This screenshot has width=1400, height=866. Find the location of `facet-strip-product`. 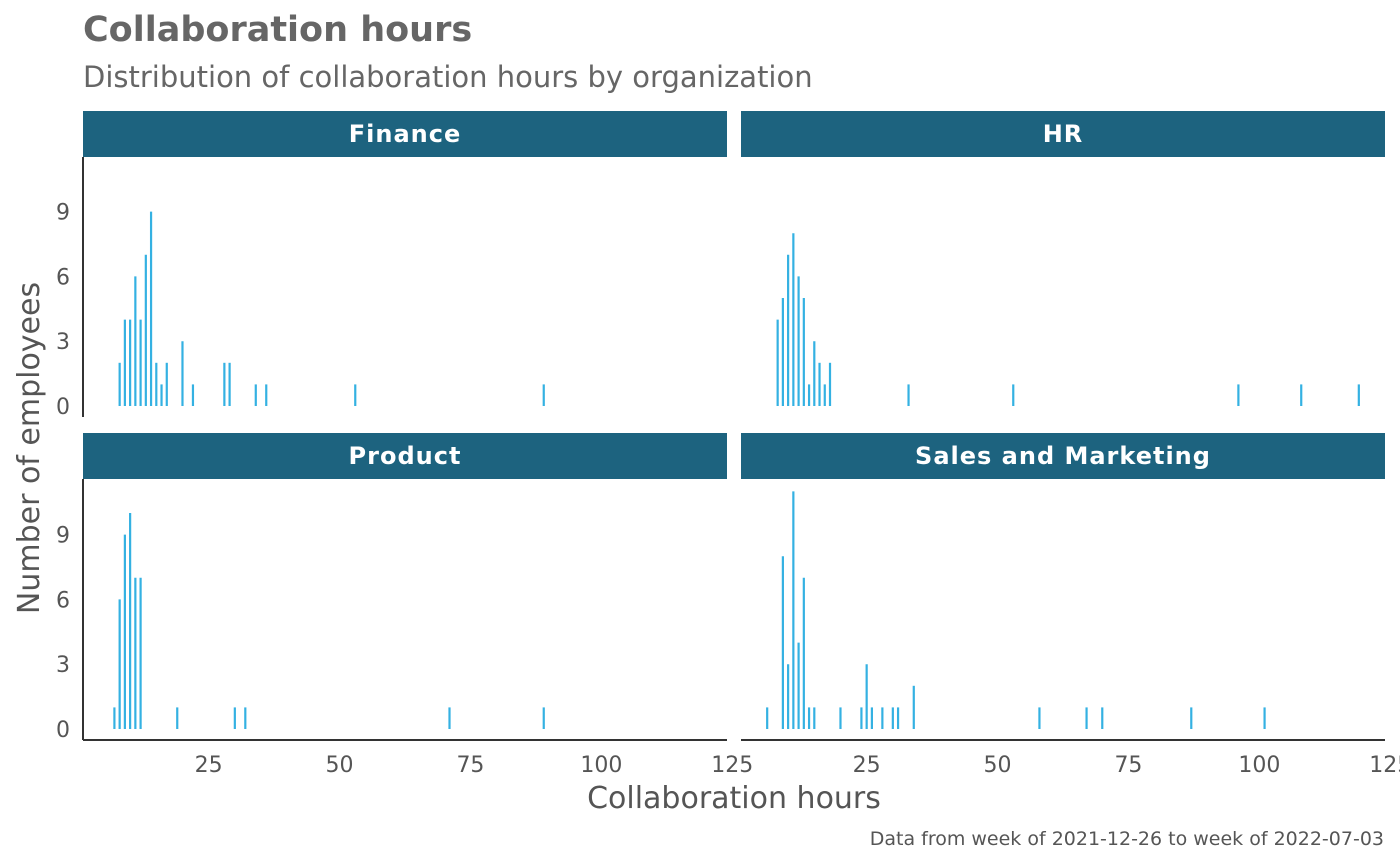

facet-strip-product is located at coordinates (405, 456).